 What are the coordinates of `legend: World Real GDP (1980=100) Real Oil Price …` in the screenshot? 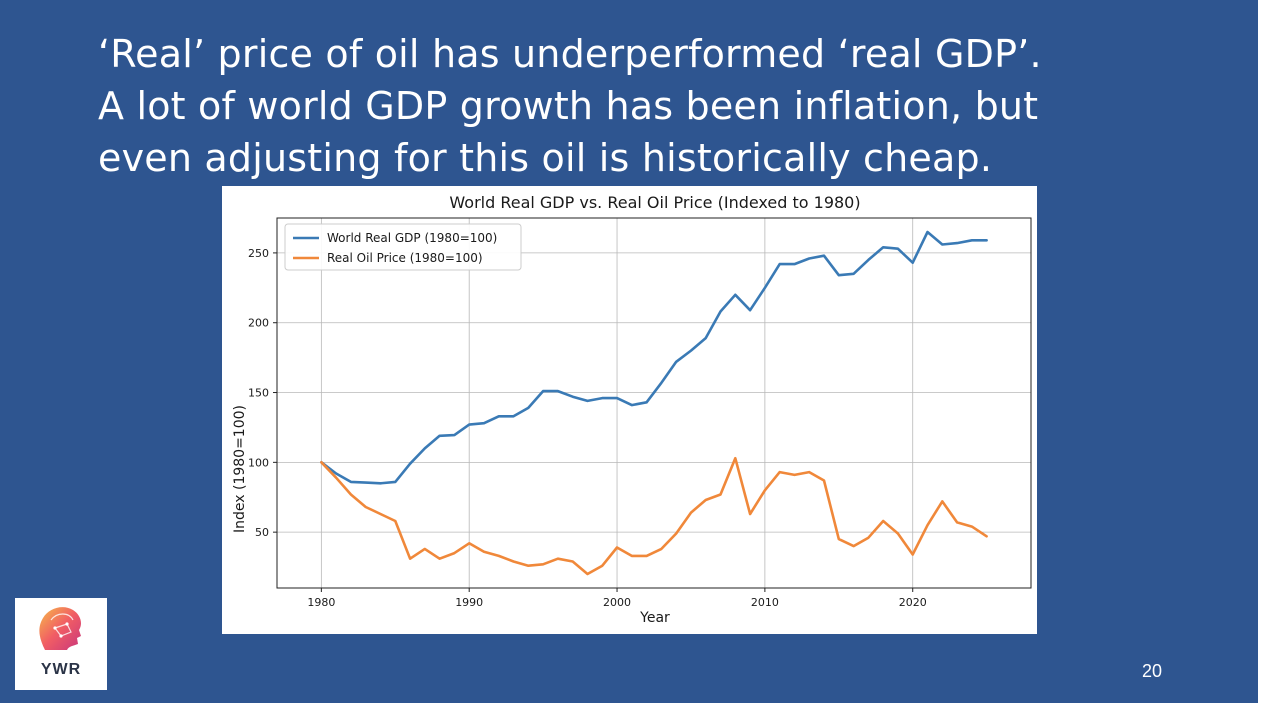 It's located at (403, 247).